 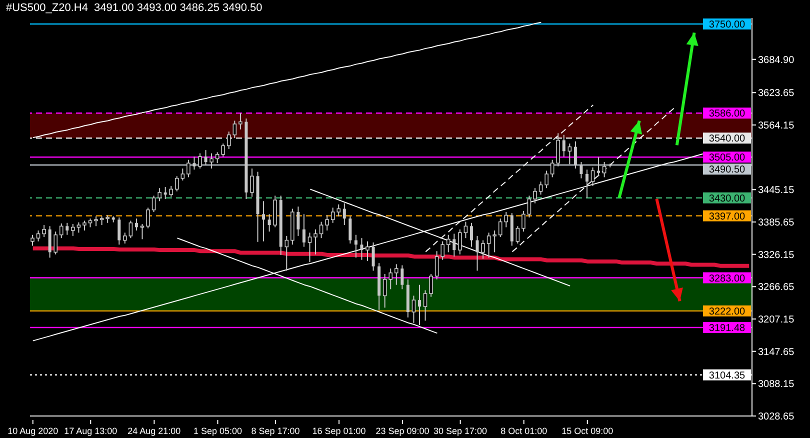 What do you see at coordinates (588, 431) in the screenshot?
I see `x-tick-label: 15 Oct 09:00` at bounding box center [588, 431].